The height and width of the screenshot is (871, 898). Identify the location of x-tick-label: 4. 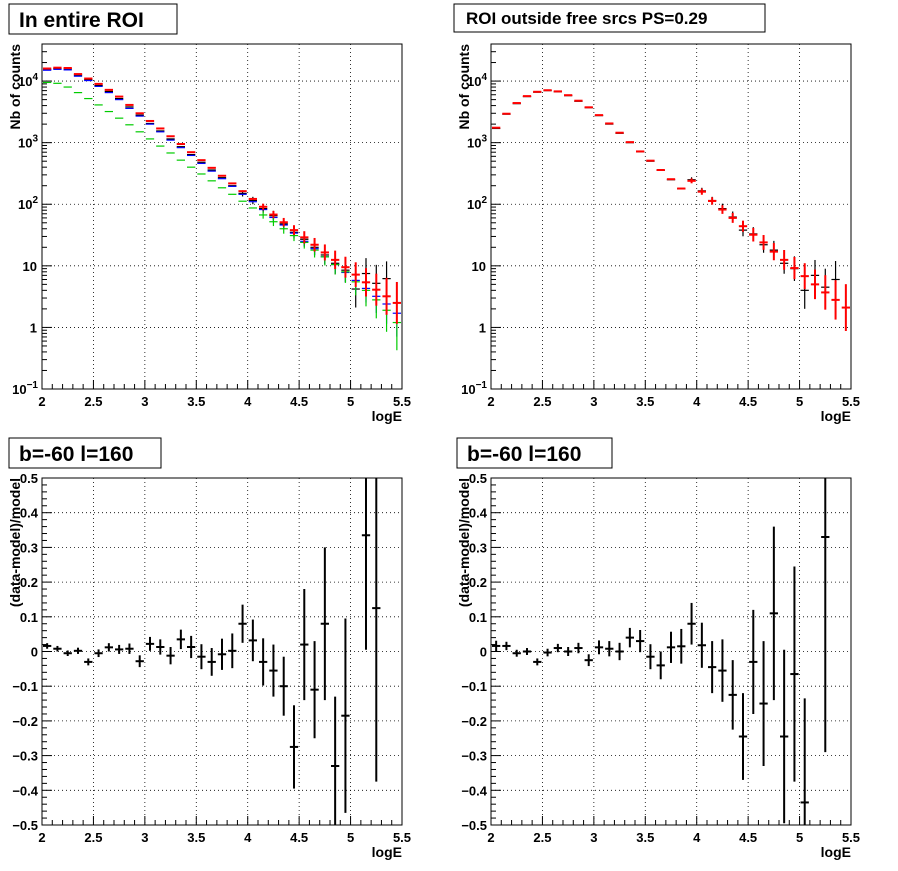
(248, 401).